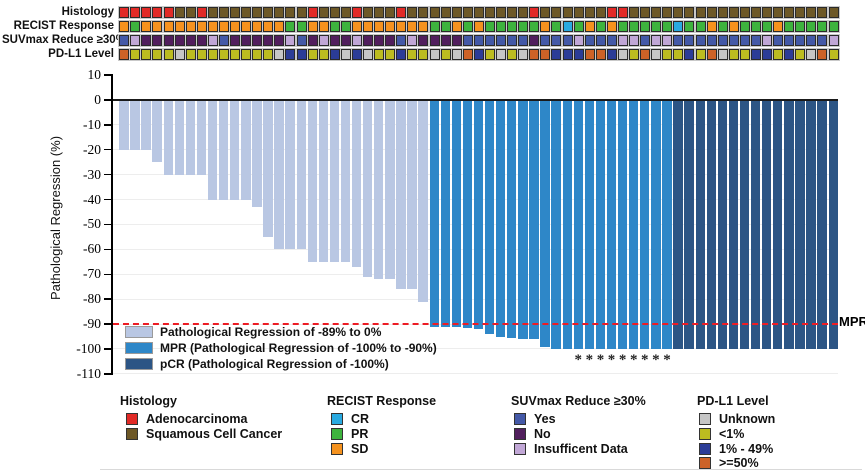  Describe the element at coordinates (148, 401) in the screenshot. I see `legend-group-title: Histology` at that location.